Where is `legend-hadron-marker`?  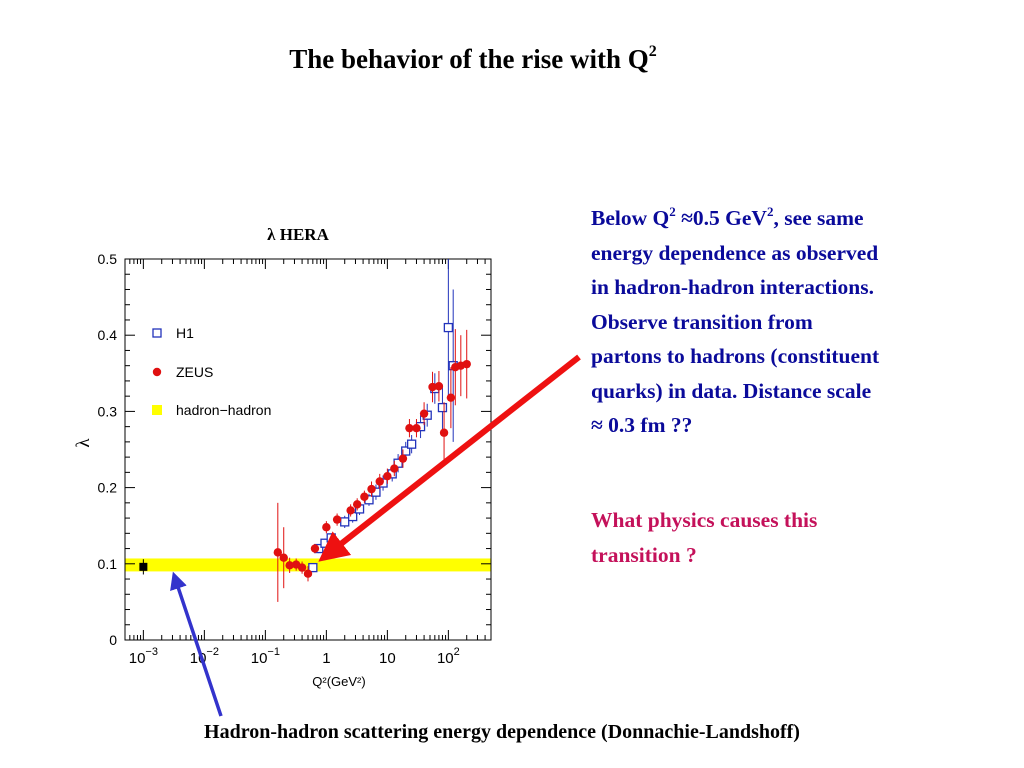
legend-hadron-marker is located at coordinates (157, 410).